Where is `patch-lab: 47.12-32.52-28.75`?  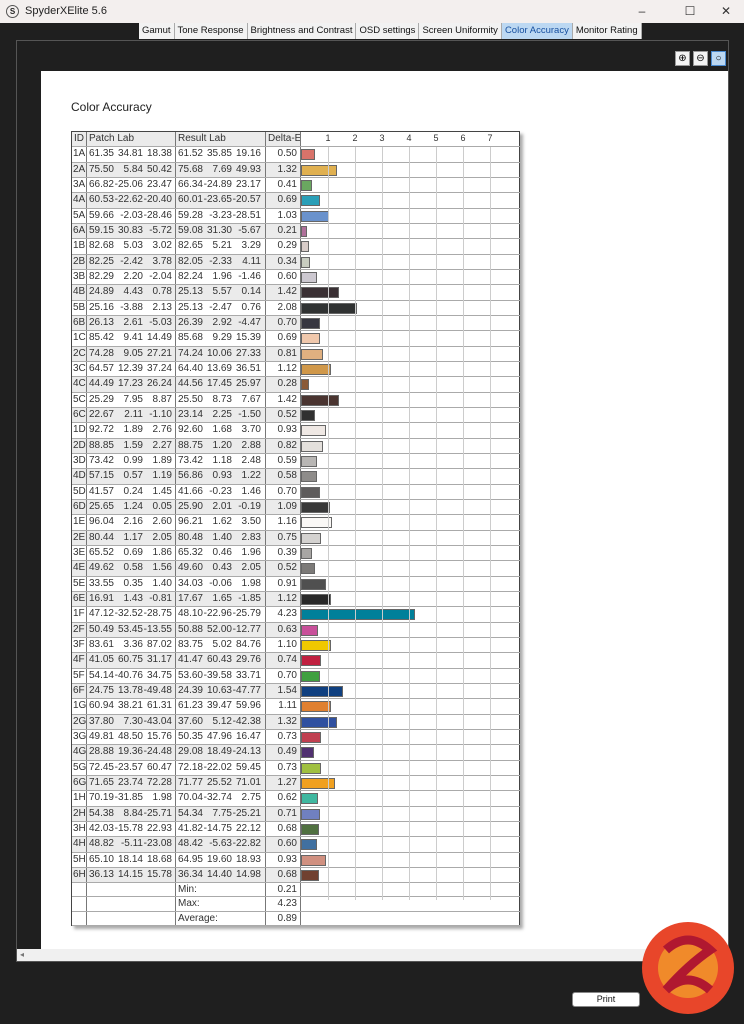 patch-lab: 47.12-32.52-28.75 is located at coordinates (131, 614).